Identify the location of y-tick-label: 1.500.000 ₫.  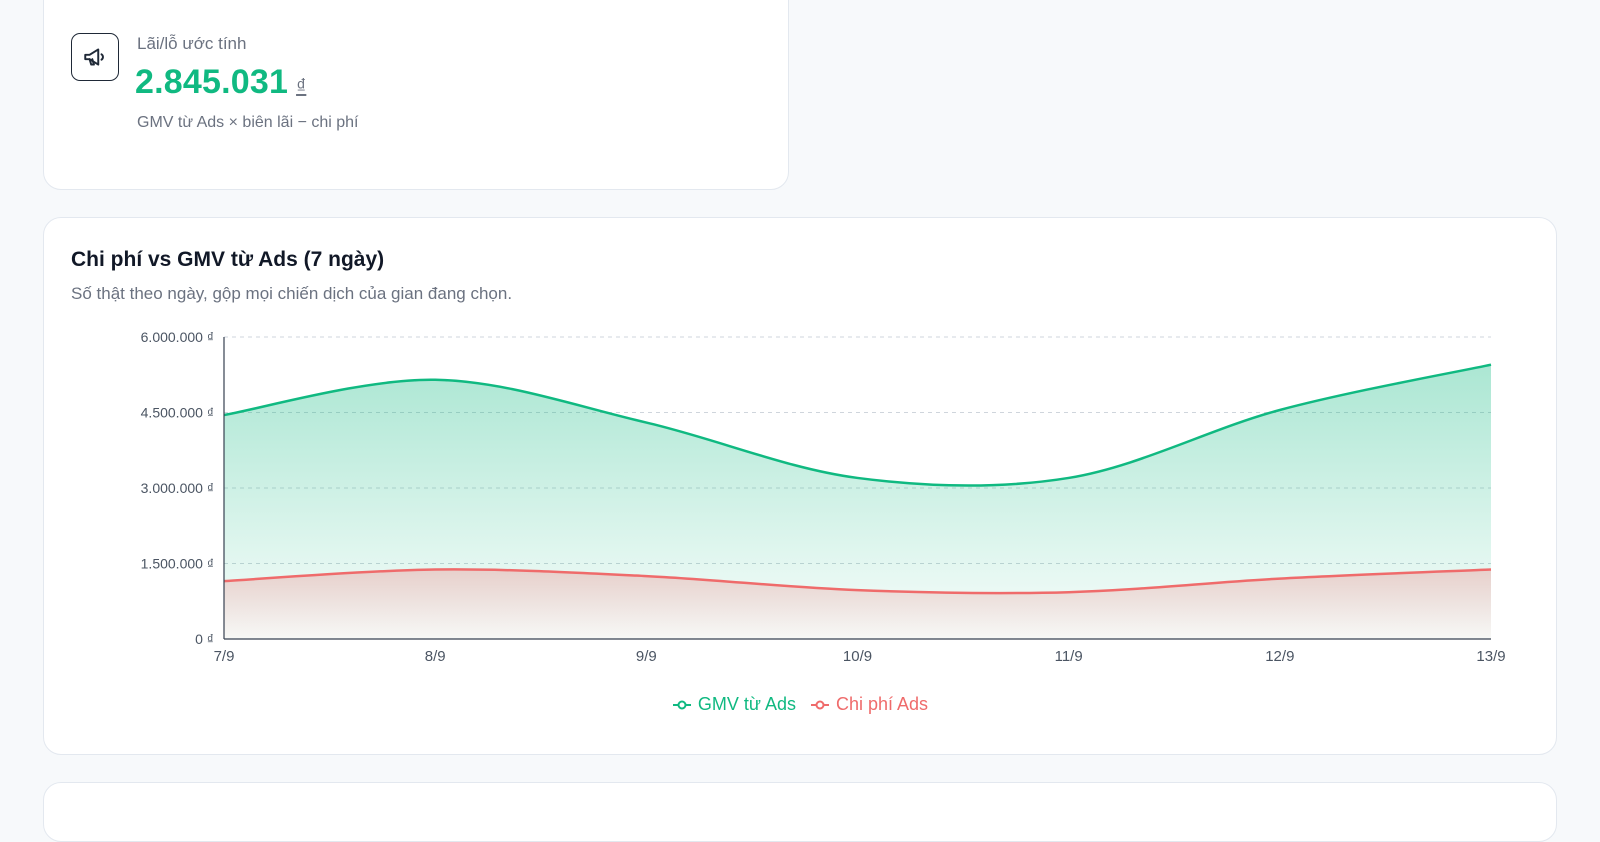
(177, 564).